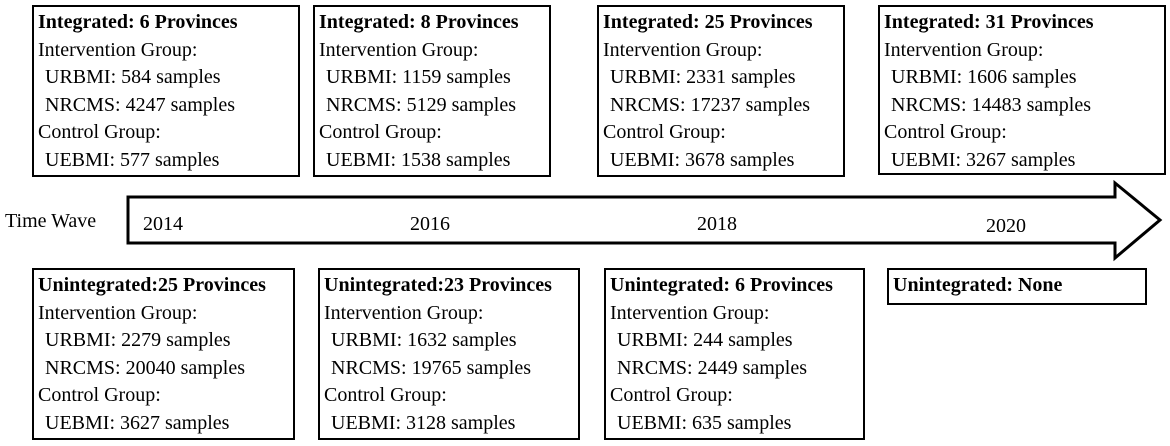 The image size is (1170, 446). I want to click on box-line: URBMI: 1606 samples, so click(984, 77).